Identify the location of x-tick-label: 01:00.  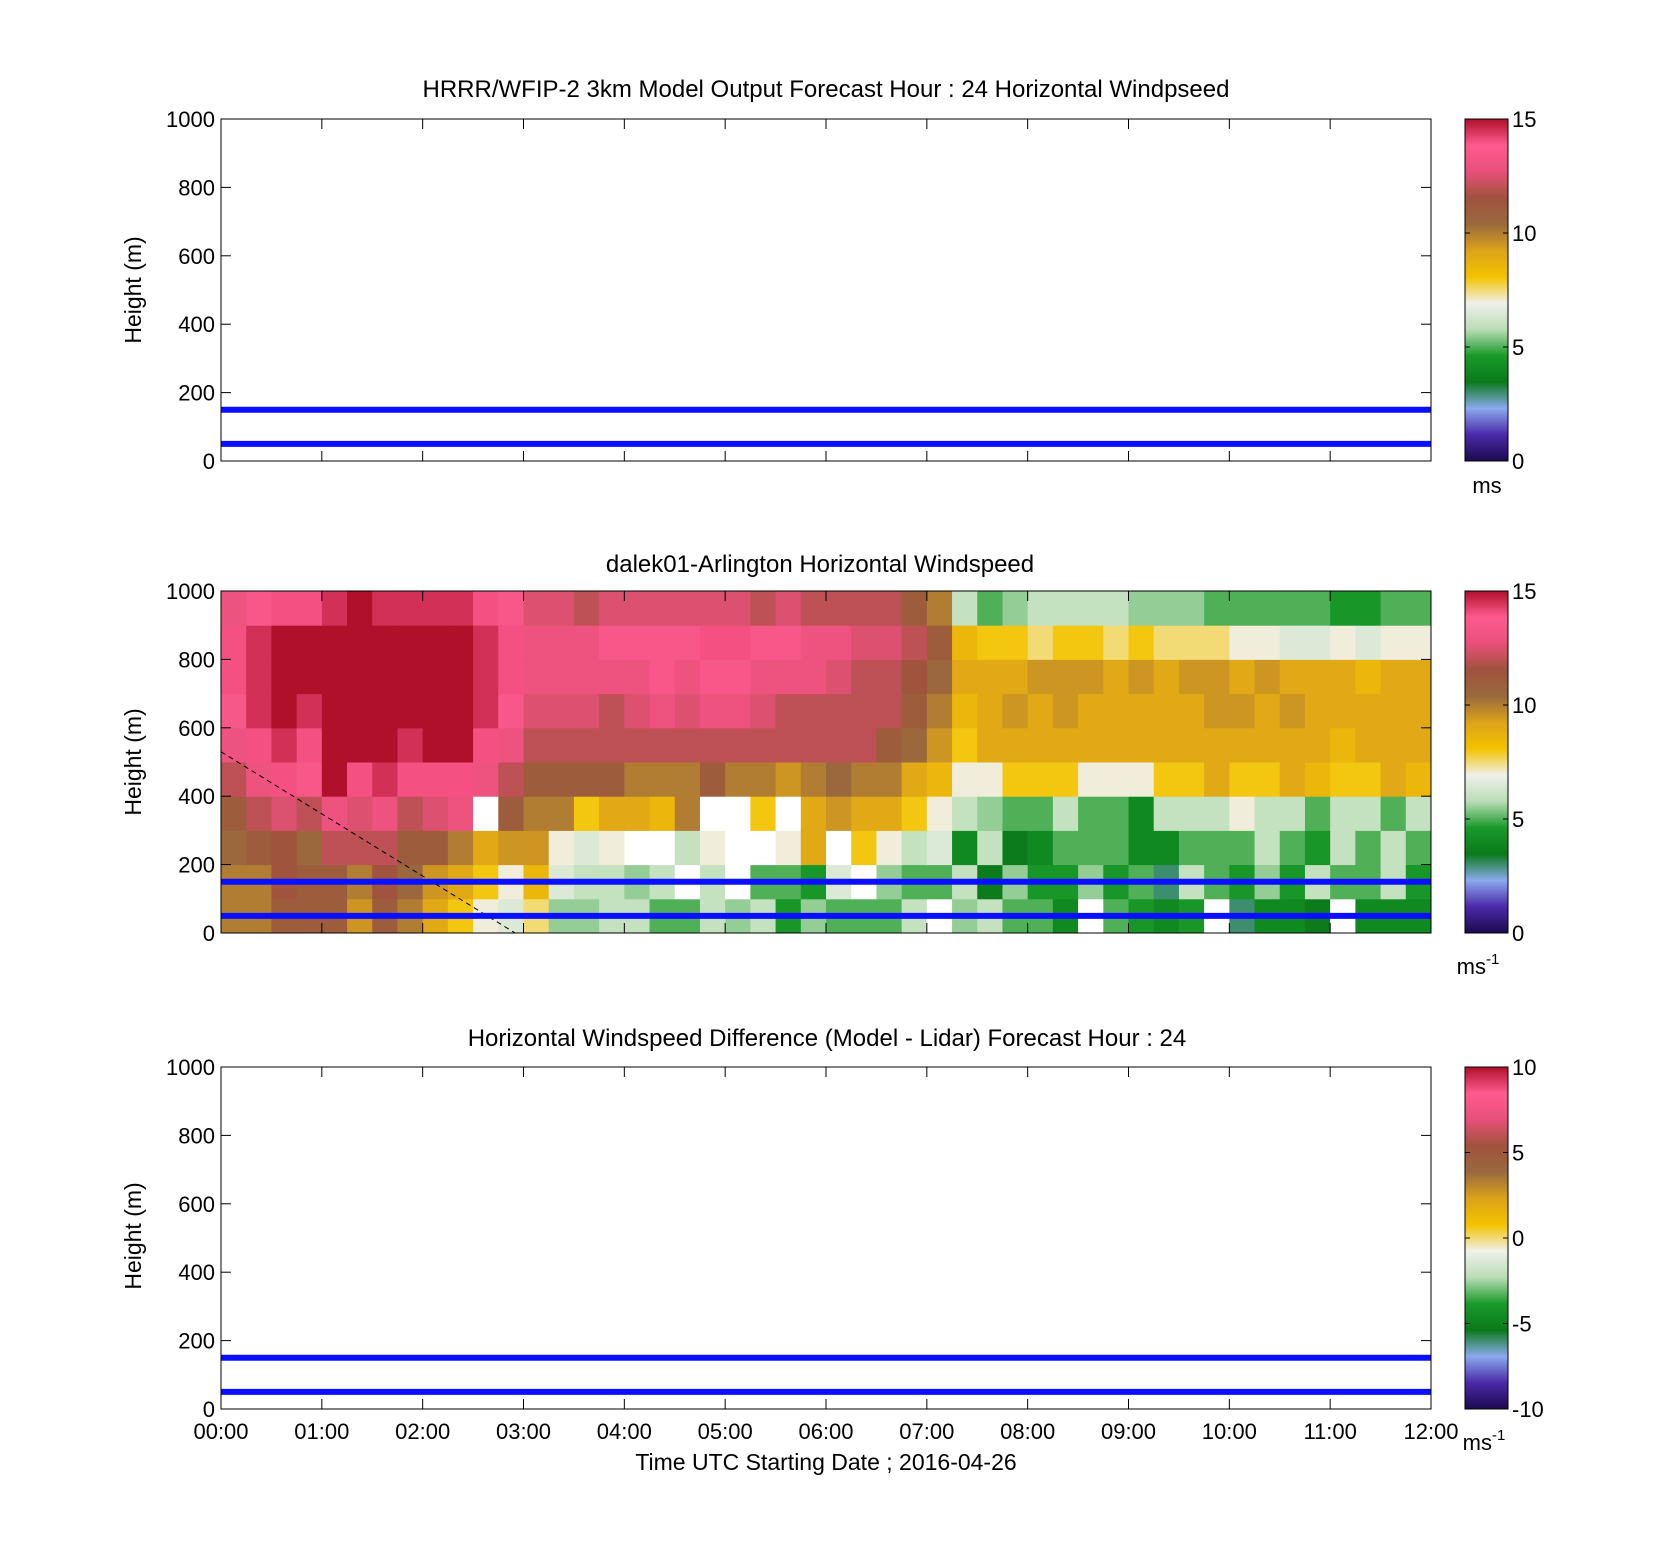
(321, 1431).